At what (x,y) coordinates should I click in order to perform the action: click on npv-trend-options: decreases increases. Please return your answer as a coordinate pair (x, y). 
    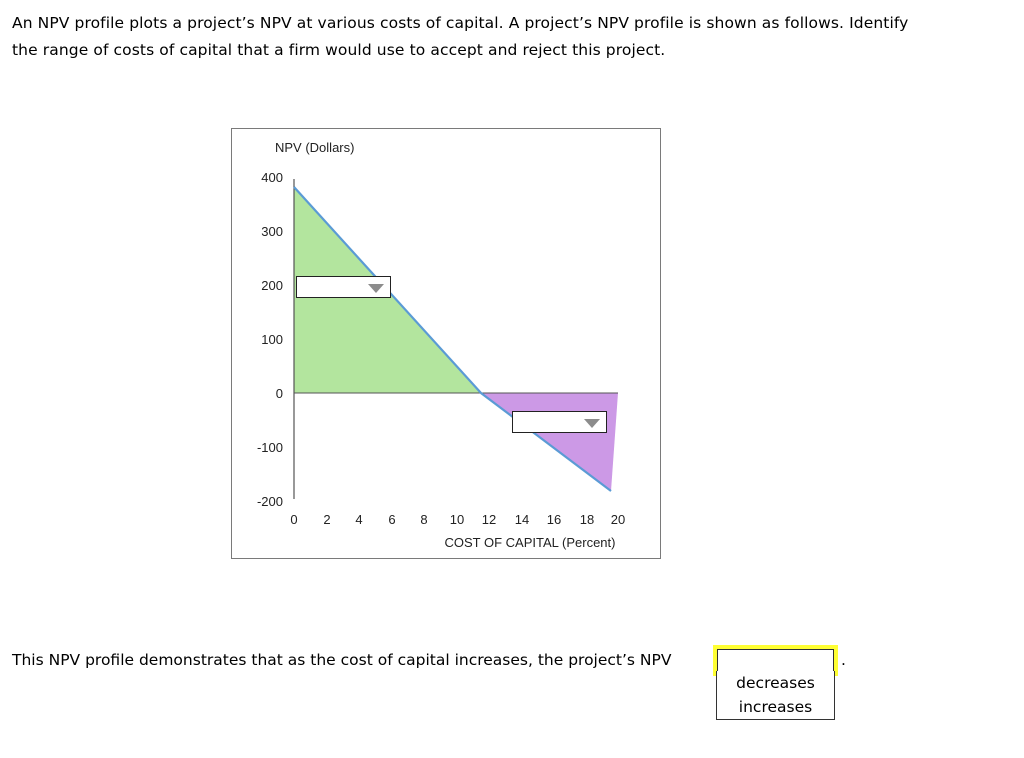
    Looking at the image, I should click on (775, 695).